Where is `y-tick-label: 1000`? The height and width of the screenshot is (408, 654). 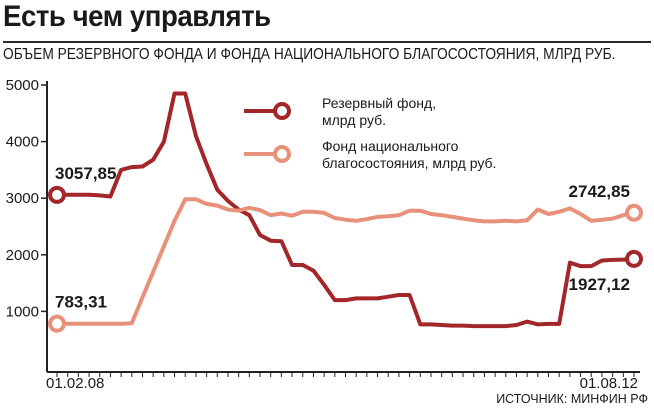 y-tick-label: 1000 is located at coordinates (22, 311).